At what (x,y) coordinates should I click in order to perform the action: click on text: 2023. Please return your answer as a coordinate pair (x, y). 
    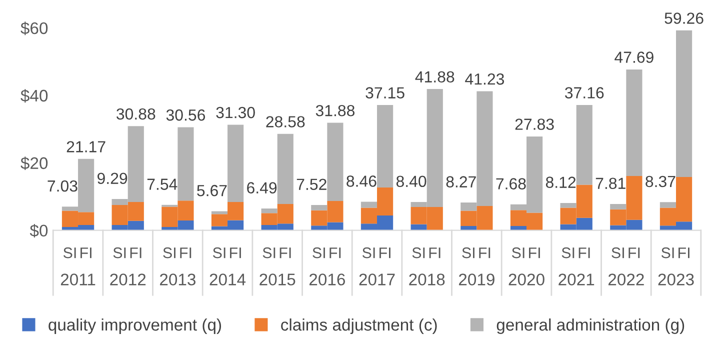
    Looking at the image, I should click on (676, 280).